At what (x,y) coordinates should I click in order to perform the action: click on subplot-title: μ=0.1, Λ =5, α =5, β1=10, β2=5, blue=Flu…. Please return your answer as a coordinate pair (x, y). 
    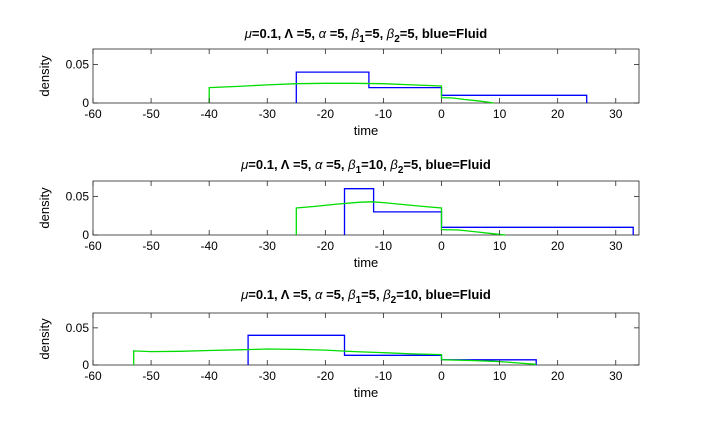
    Looking at the image, I should click on (365, 166).